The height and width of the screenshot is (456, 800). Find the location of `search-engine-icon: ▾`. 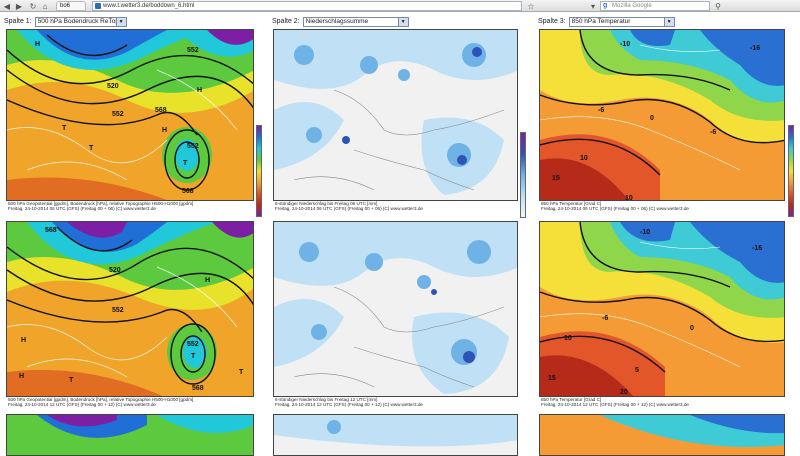

search-engine-icon: ▾ is located at coordinates (592, 6).